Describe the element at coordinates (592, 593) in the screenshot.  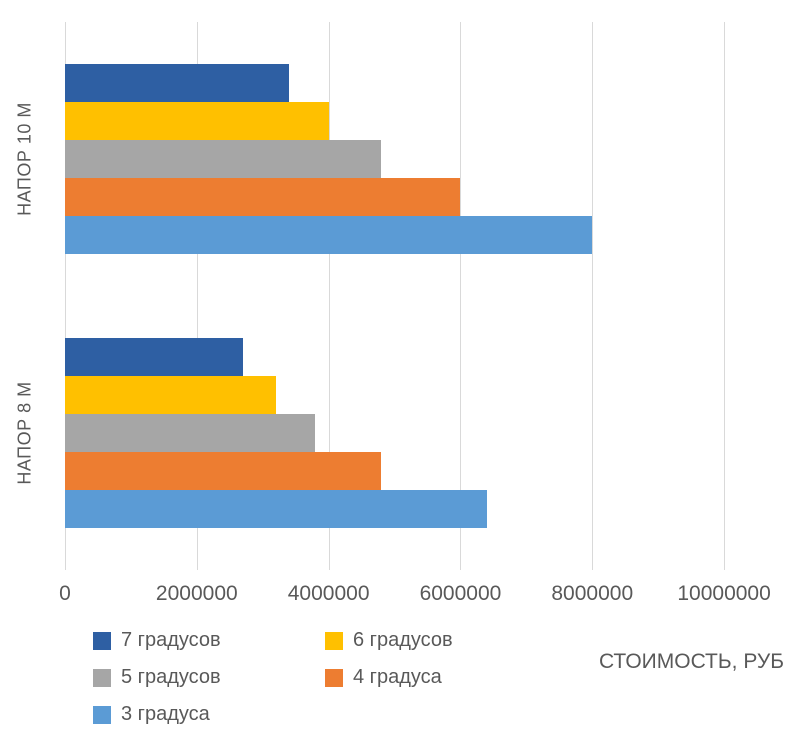
I see `x-tick-label: 8000000` at that location.